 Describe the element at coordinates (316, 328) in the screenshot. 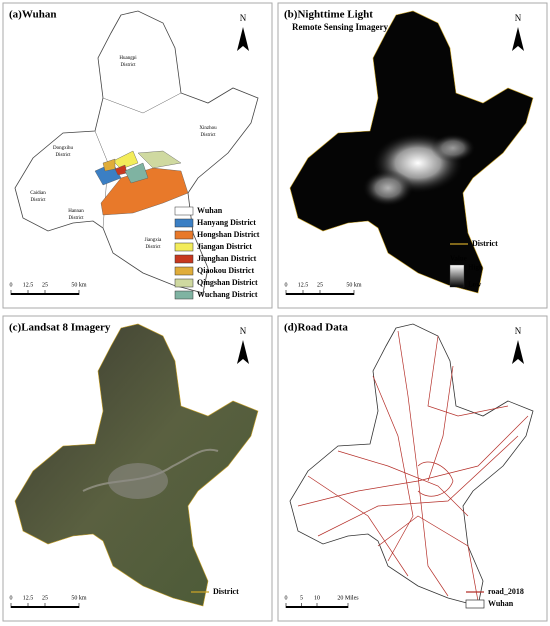

I see `panel-title: (d)Road Data` at that location.